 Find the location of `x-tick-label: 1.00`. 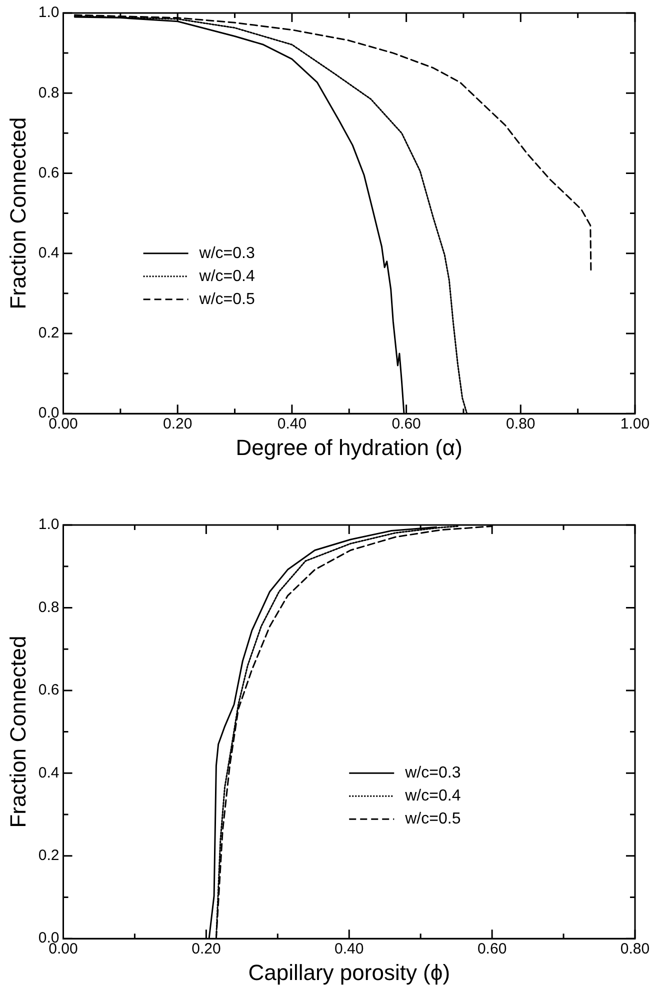

x-tick-label: 1.00 is located at coordinates (635, 424).